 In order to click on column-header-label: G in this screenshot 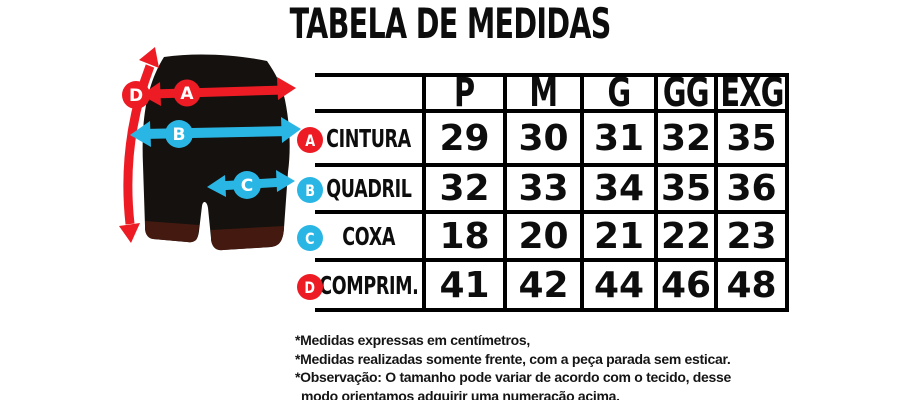, I will do `click(619, 95)`.